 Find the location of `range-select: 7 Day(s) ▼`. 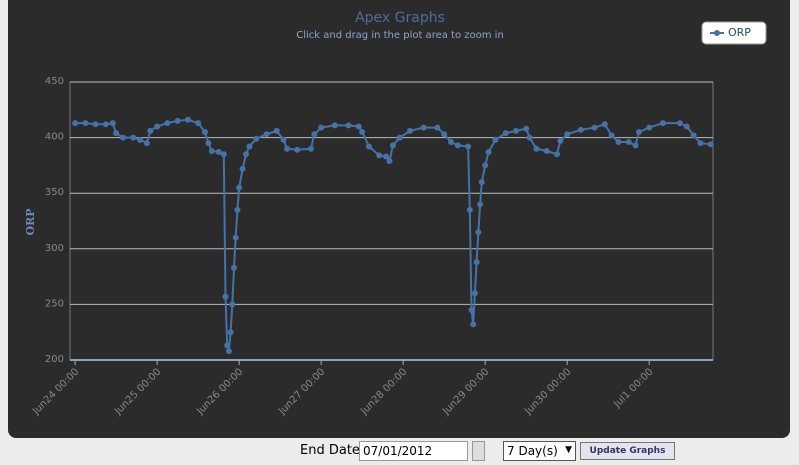

range-select: 7 Day(s) ▼ is located at coordinates (539, 451).